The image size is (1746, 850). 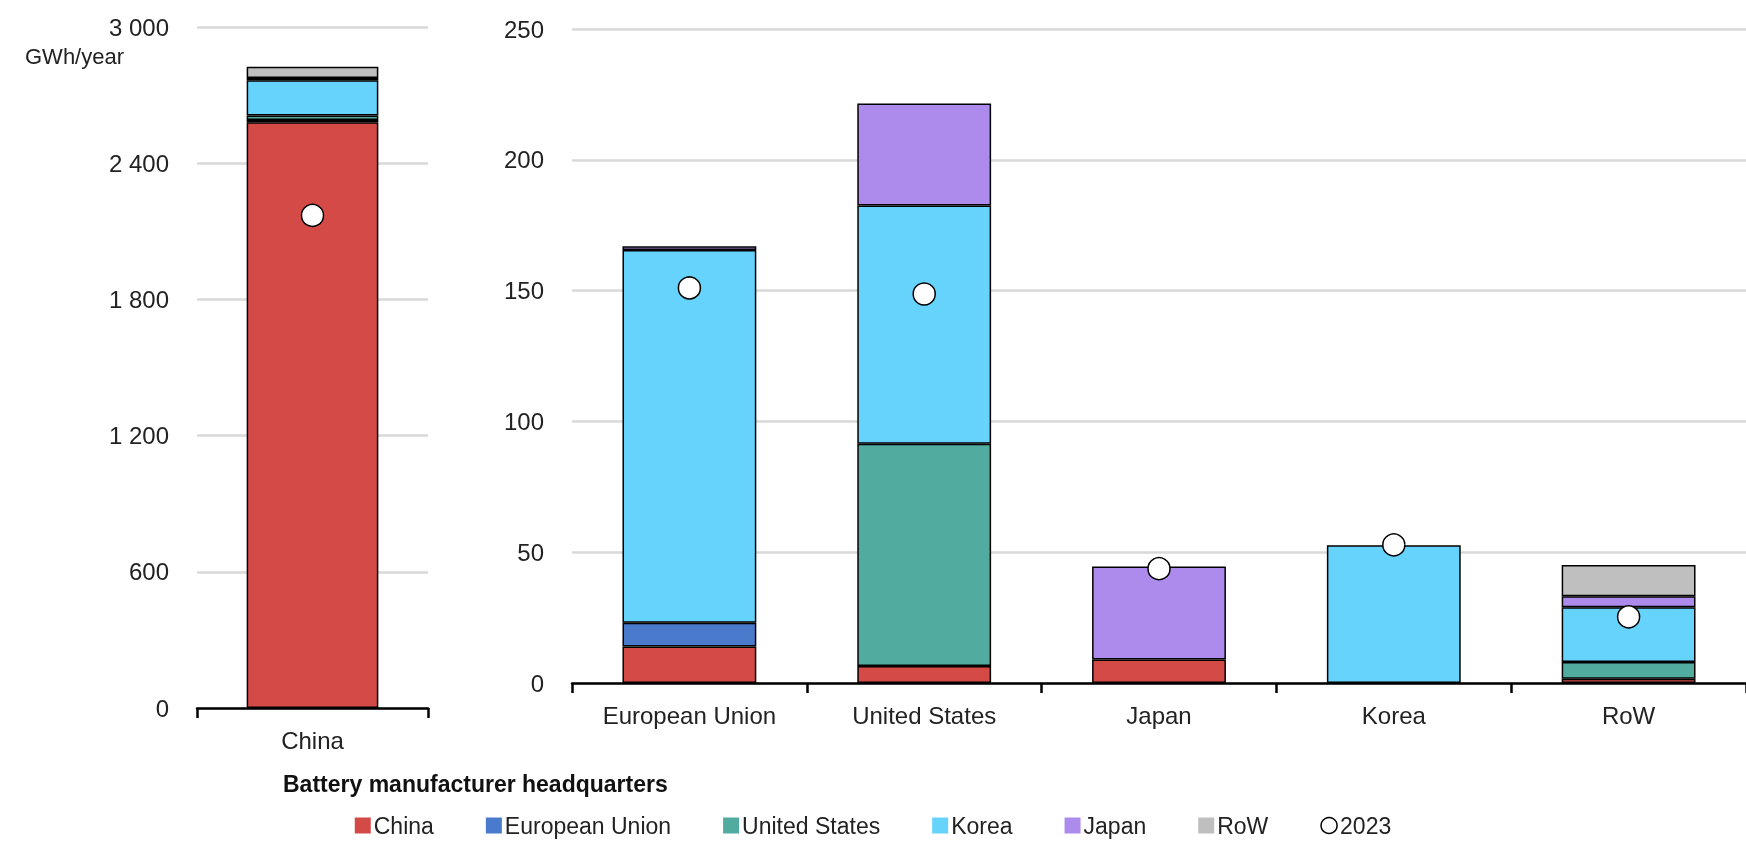 I want to click on legend-label: China, so click(x=404, y=825).